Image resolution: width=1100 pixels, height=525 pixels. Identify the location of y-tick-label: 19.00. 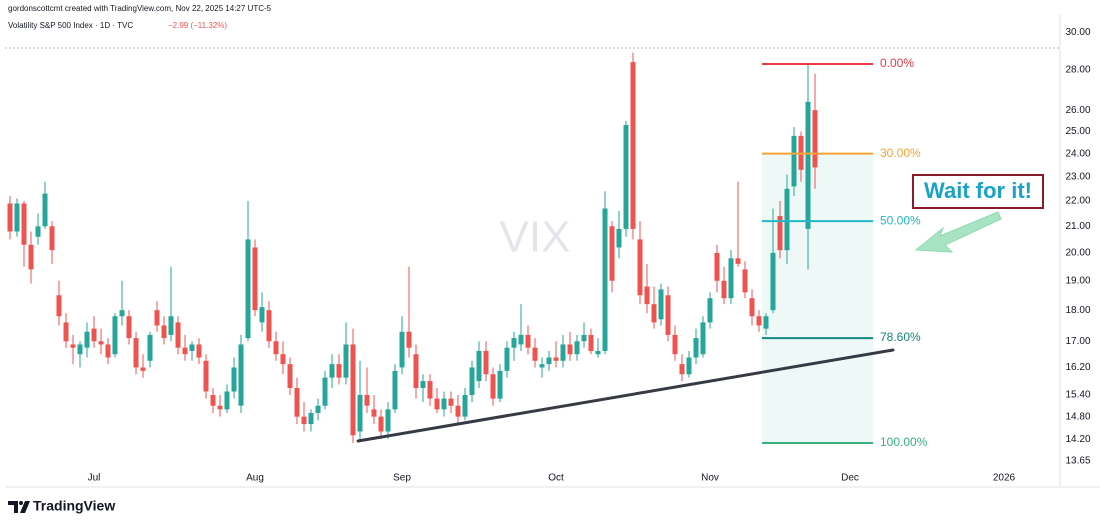
(1077, 280).